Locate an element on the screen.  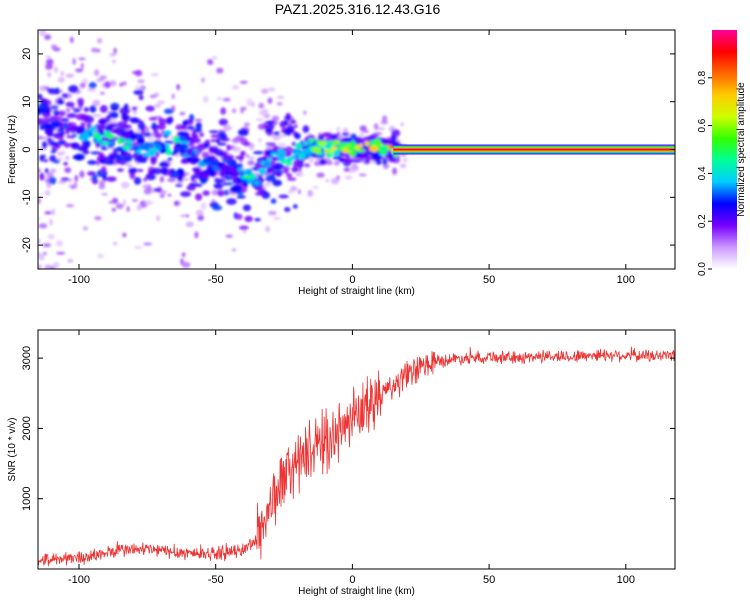
snr-ytick-label: 1000 is located at coordinates (27, 498).